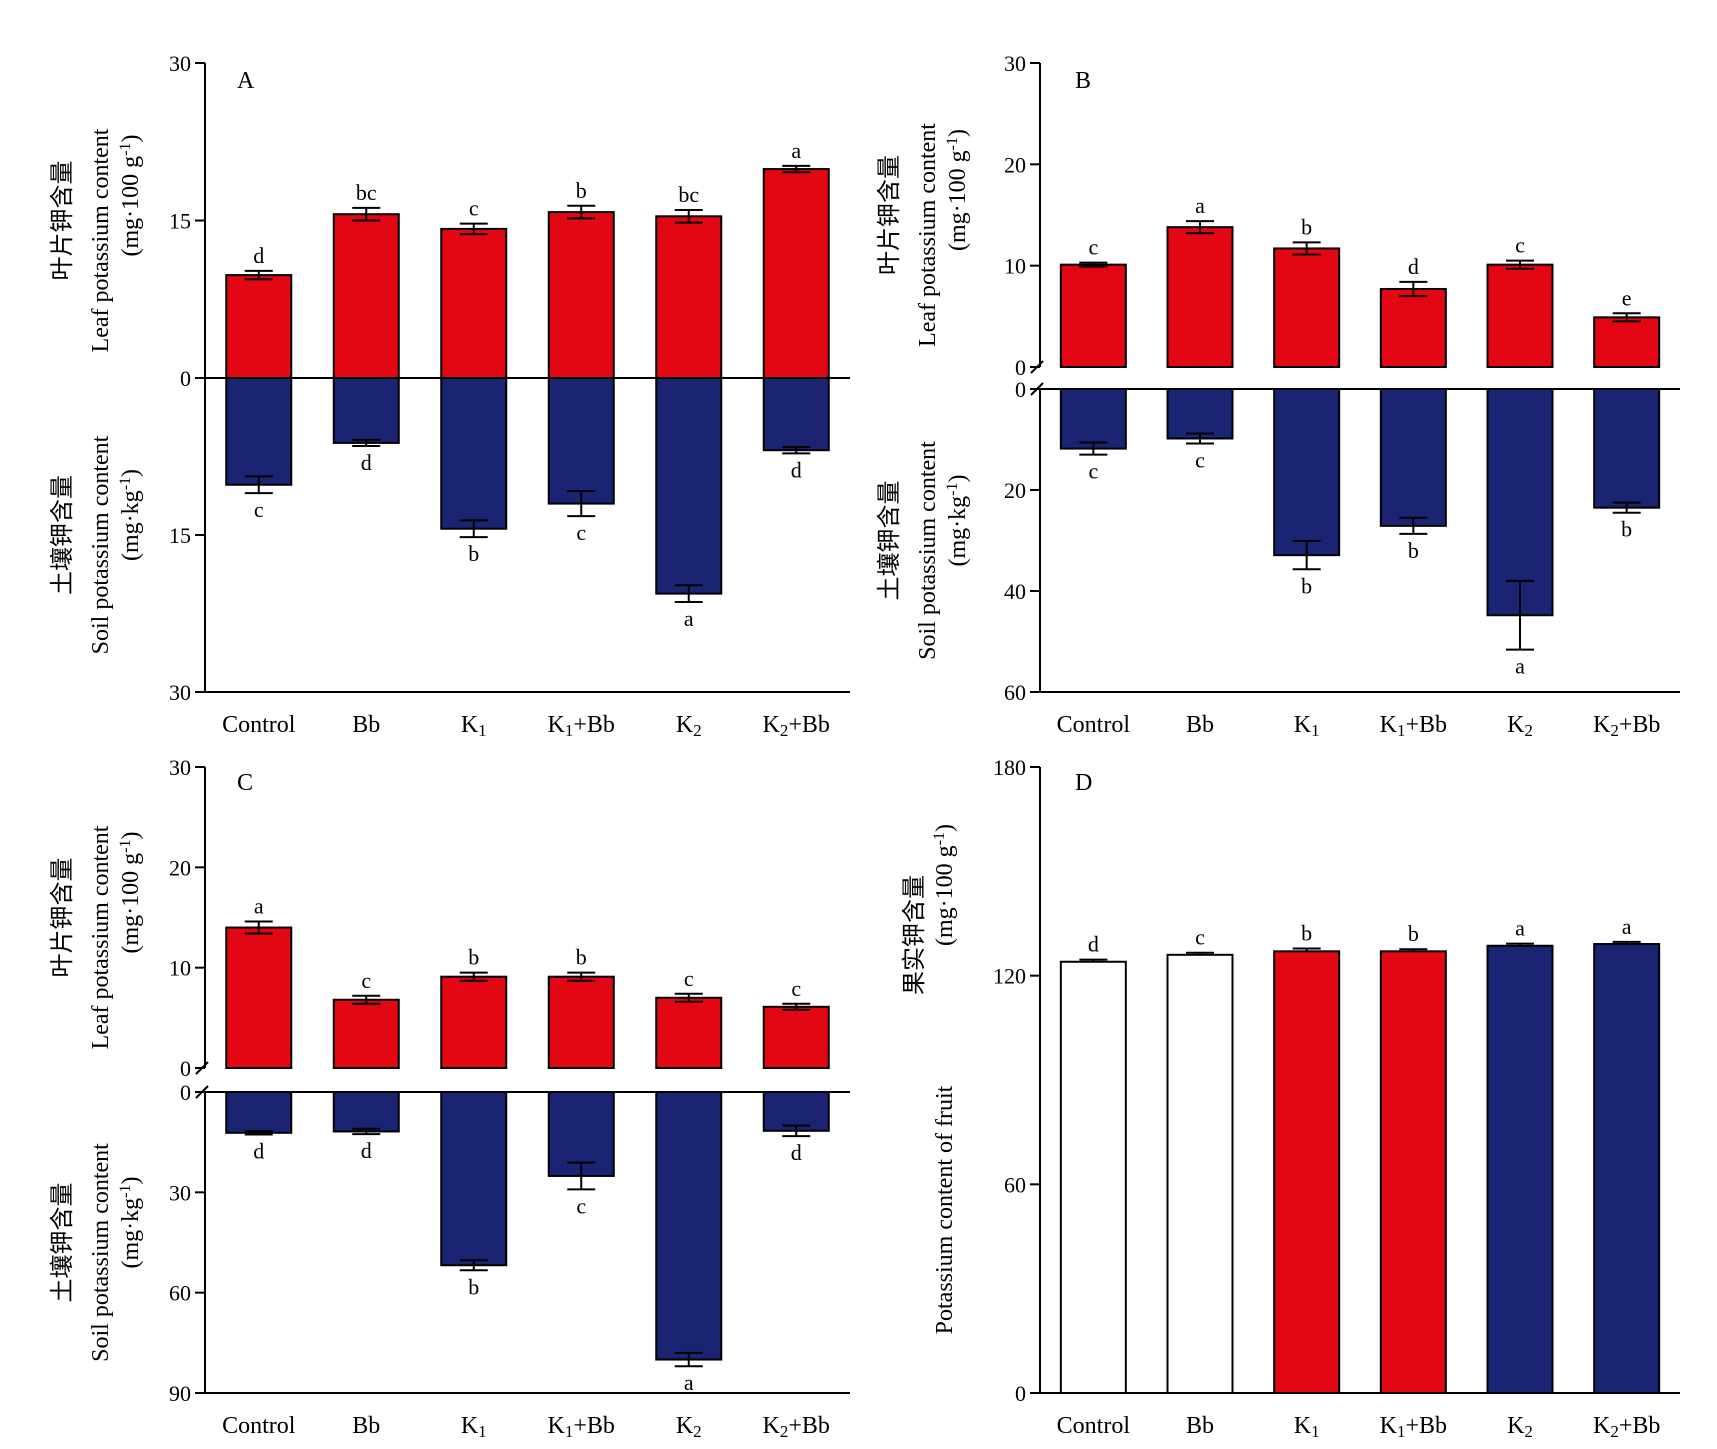 Image resolution: width=1717 pixels, height=1449 pixels. Describe the element at coordinates (258, 1150) in the screenshot. I see `soil-sig-letter-0: d` at that location.